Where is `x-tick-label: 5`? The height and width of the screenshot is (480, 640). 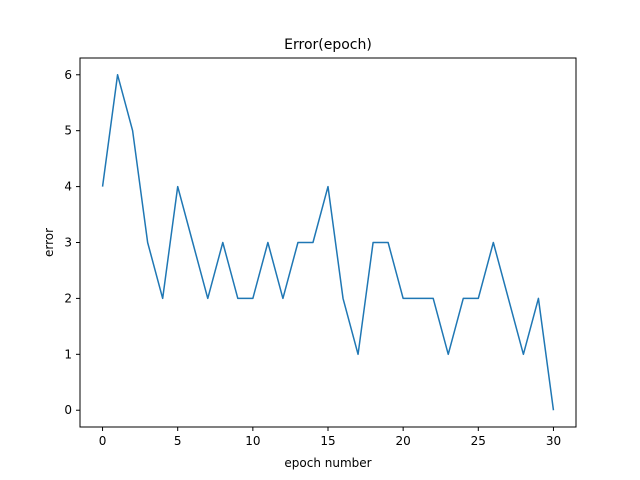
x-tick-label: 5 is located at coordinates (178, 441).